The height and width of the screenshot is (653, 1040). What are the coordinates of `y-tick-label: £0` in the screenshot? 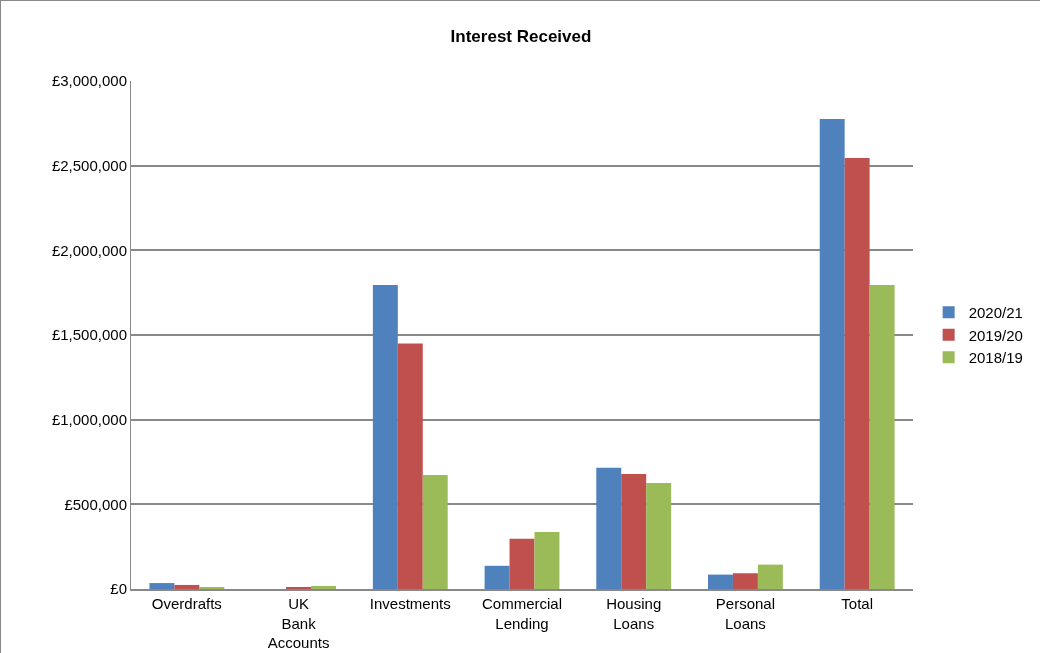 It's located at (118, 589).